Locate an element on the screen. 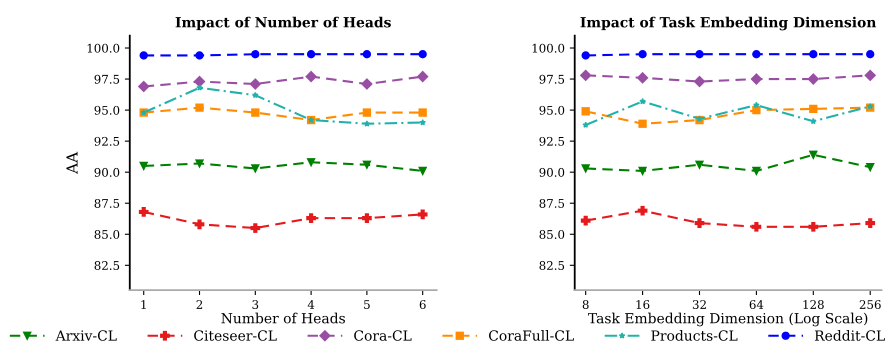  x-tick-label: 64 is located at coordinates (757, 304).